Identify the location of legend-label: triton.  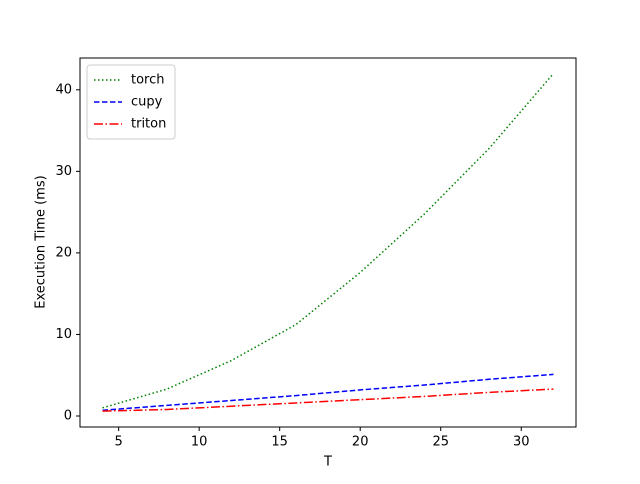
(148, 124).